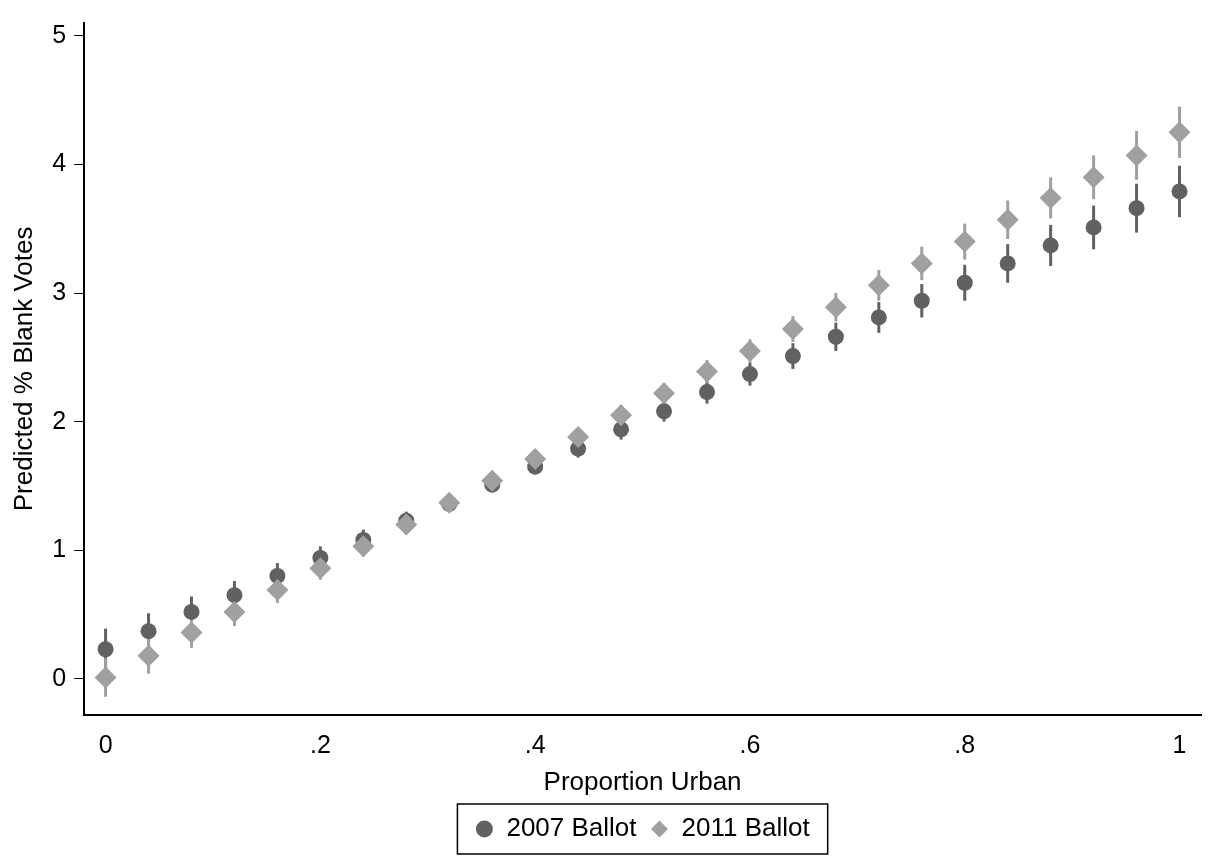 The image size is (1212, 858). Describe the element at coordinates (535, 743) in the screenshot. I see `x-tick-label: .4` at that location.